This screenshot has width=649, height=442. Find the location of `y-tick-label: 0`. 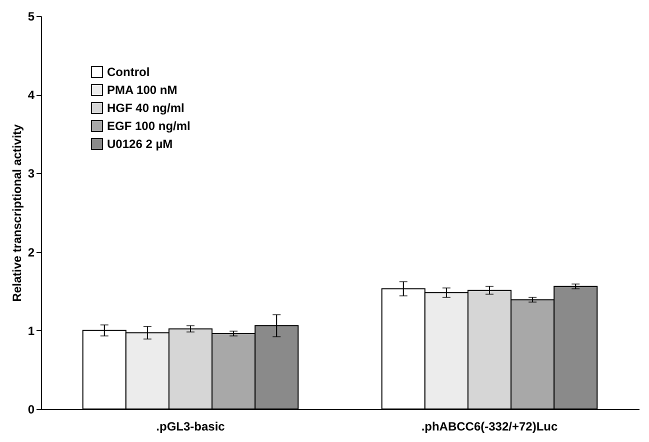

y-tick-label: 0 is located at coordinates (31, 409).